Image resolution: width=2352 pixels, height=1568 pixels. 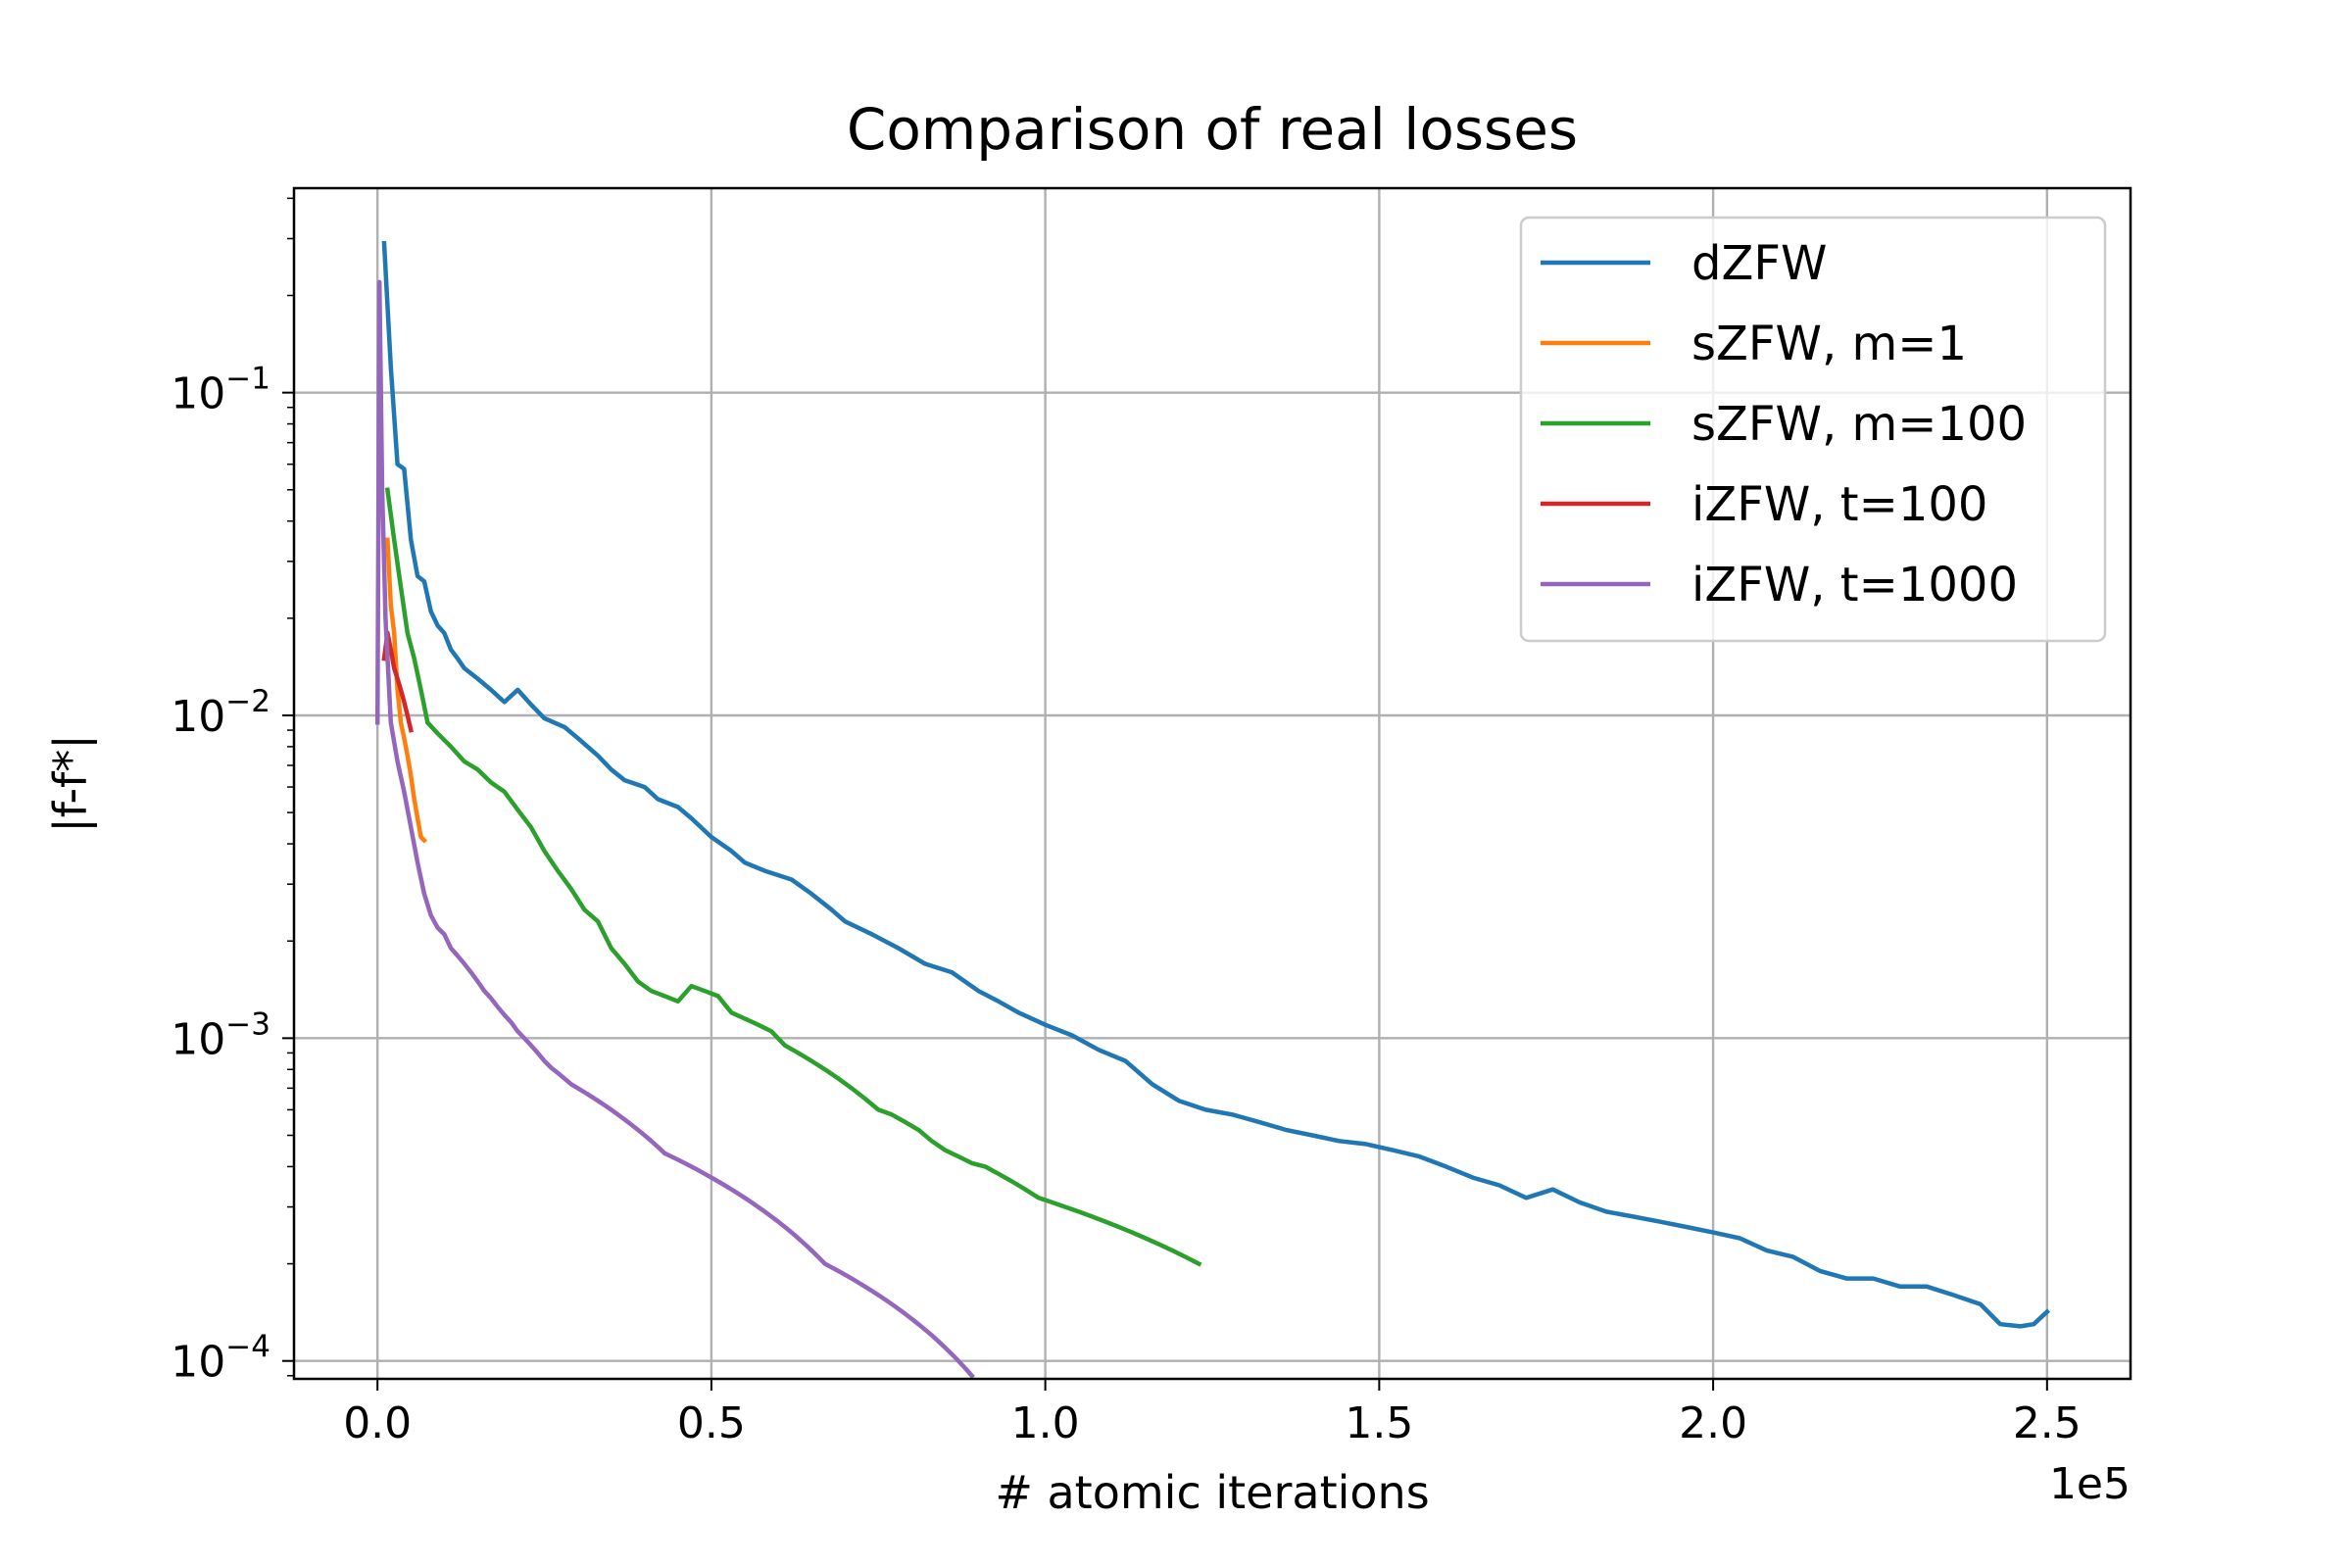 What do you see at coordinates (2047, 1423) in the screenshot?
I see `x-tick-label: 2.5` at bounding box center [2047, 1423].